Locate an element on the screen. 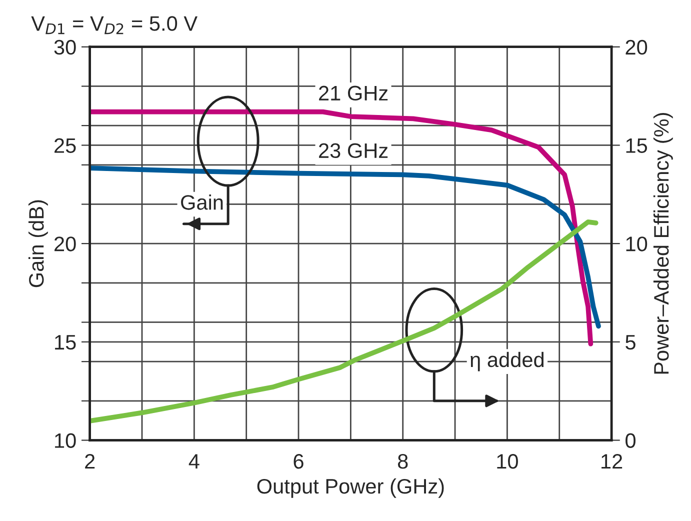 The width and height of the screenshot is (691, 521). y2-tick-label: 20 is located at coordinates (637, 47).